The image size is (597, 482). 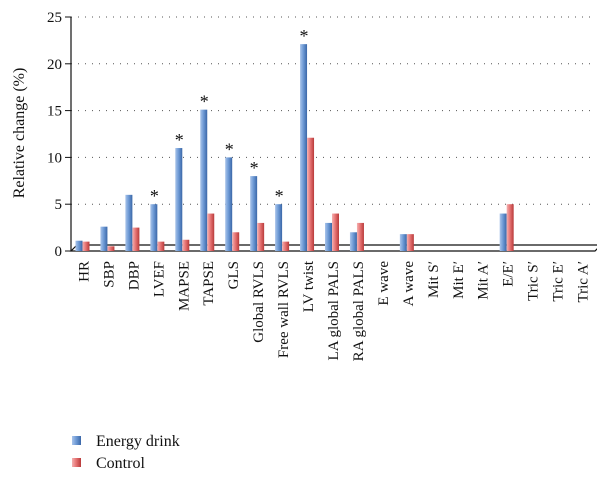 I want to click on y-tick-label: 20, so click(x=54, y=65).